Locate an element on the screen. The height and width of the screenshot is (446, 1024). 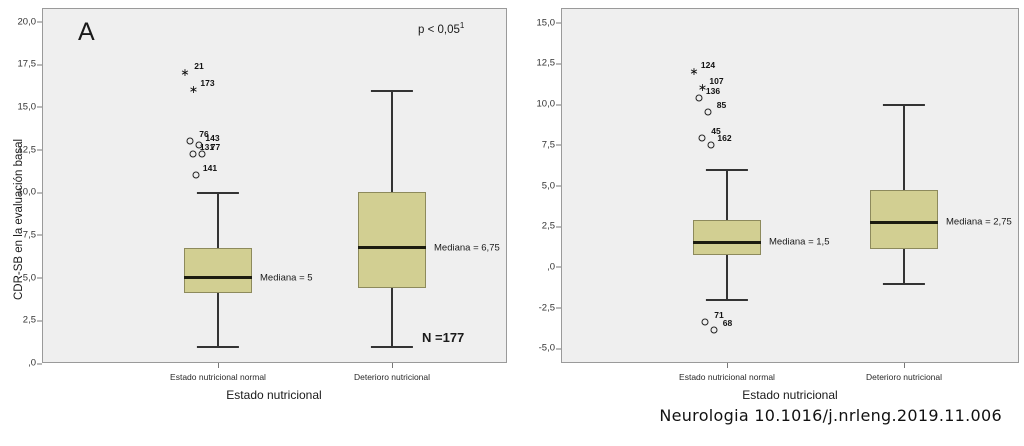
y-axis-tick-label: 20,0 is located at coordinates (21, 21).